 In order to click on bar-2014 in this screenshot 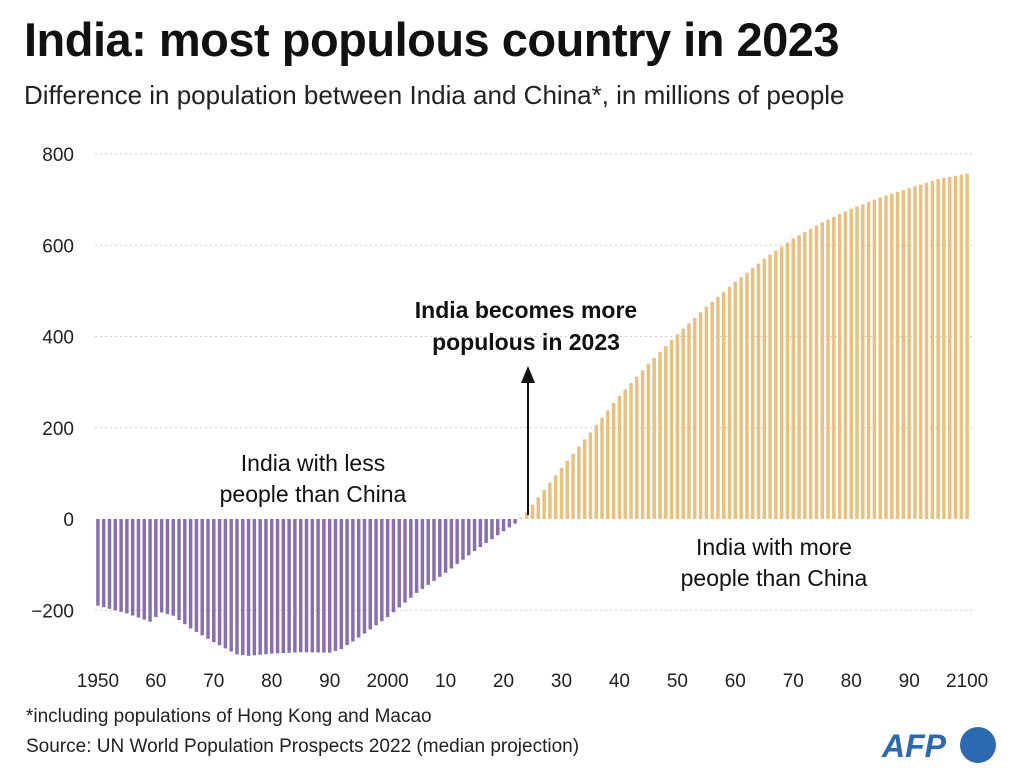, I will do `click(469, 537)`.